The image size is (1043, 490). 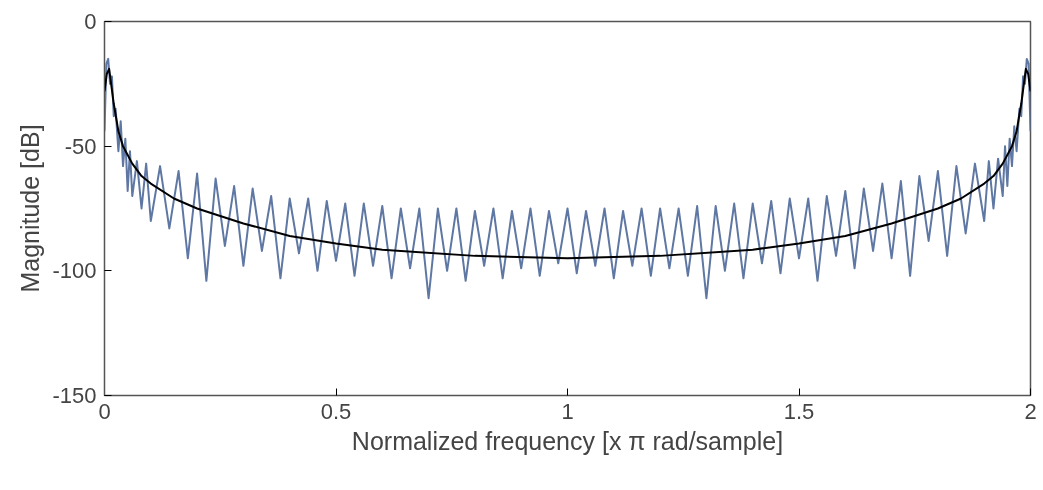 What do you see at coordinates (74, 271) in the screenshot?
I see `y-tick-label: -100` at bounding box center [74, 271].